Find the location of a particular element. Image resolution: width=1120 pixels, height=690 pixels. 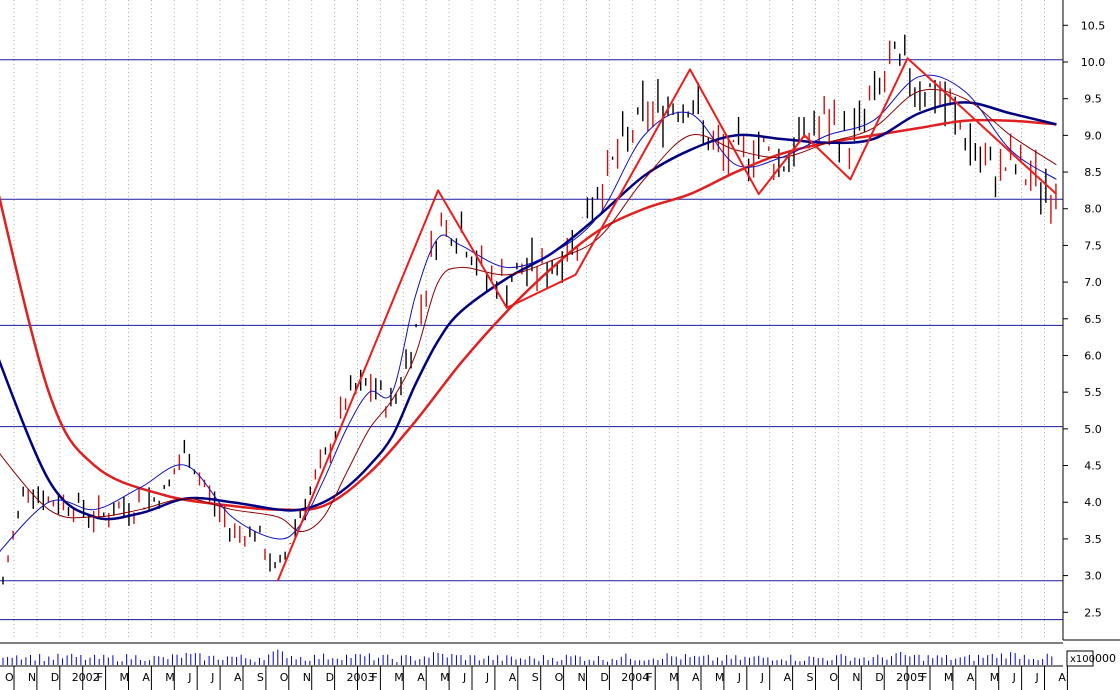

y-tick-label: 8.0 is located at coordinates (1093, 209).